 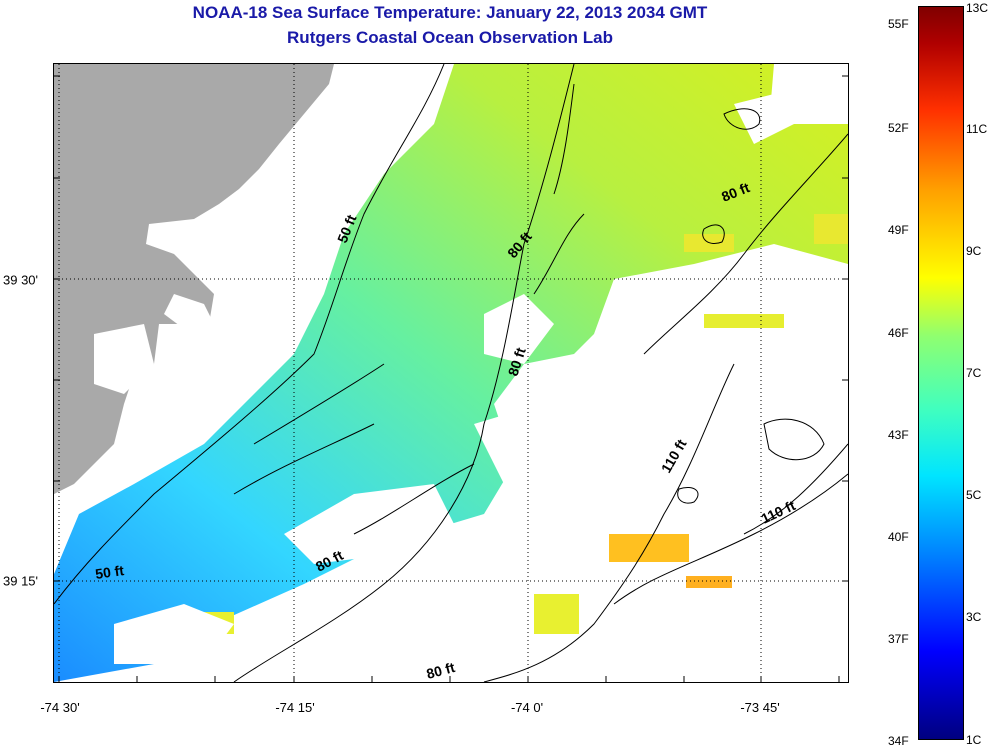 I want to click on x-tick-label: -74 15', so click(x=295, y=707).